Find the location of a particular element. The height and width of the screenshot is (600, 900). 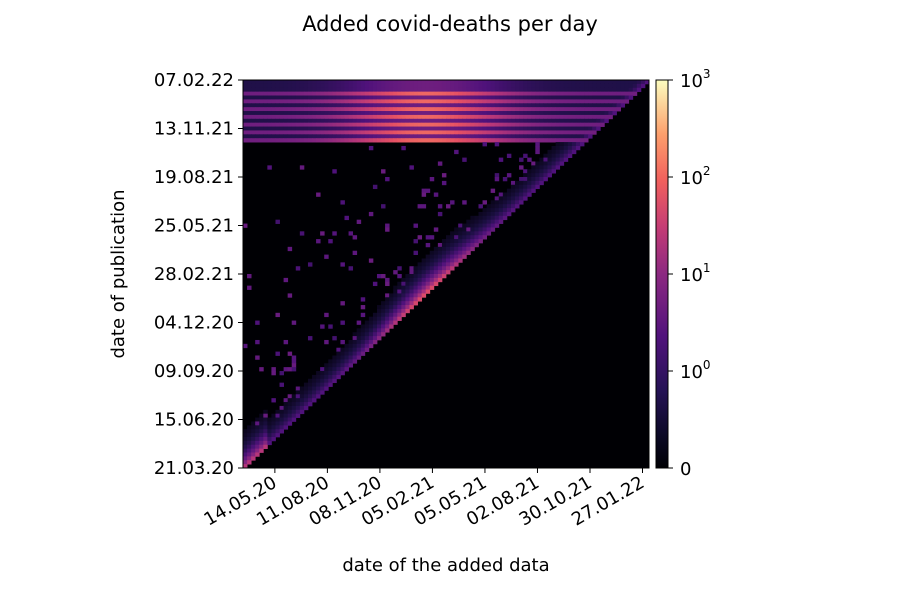

y-tick-label: 09.09.20 is located at coordinates (194, 371).